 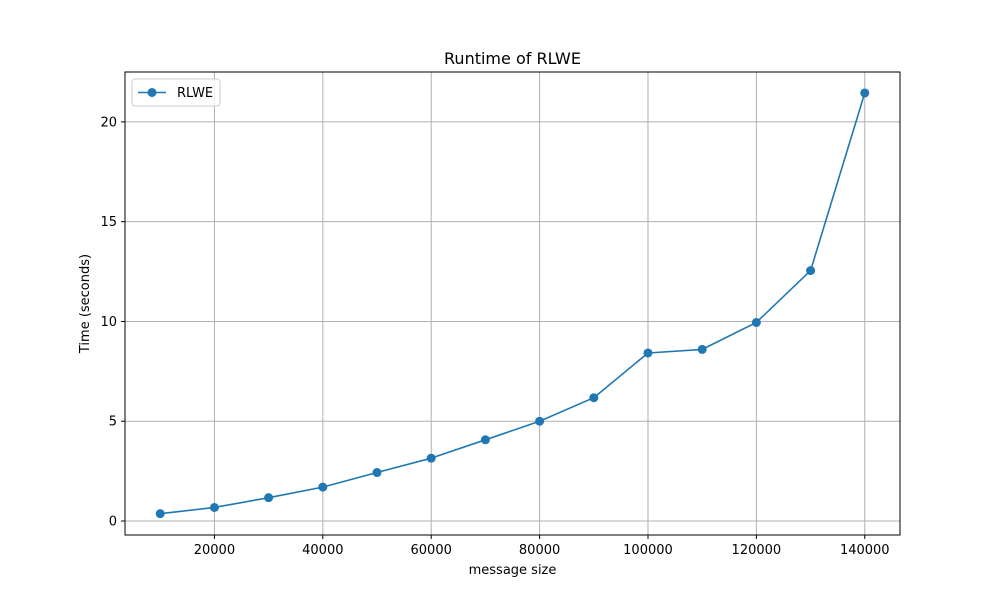 I want to click on x-tick-label: 100000, so click(x=648, y=550).